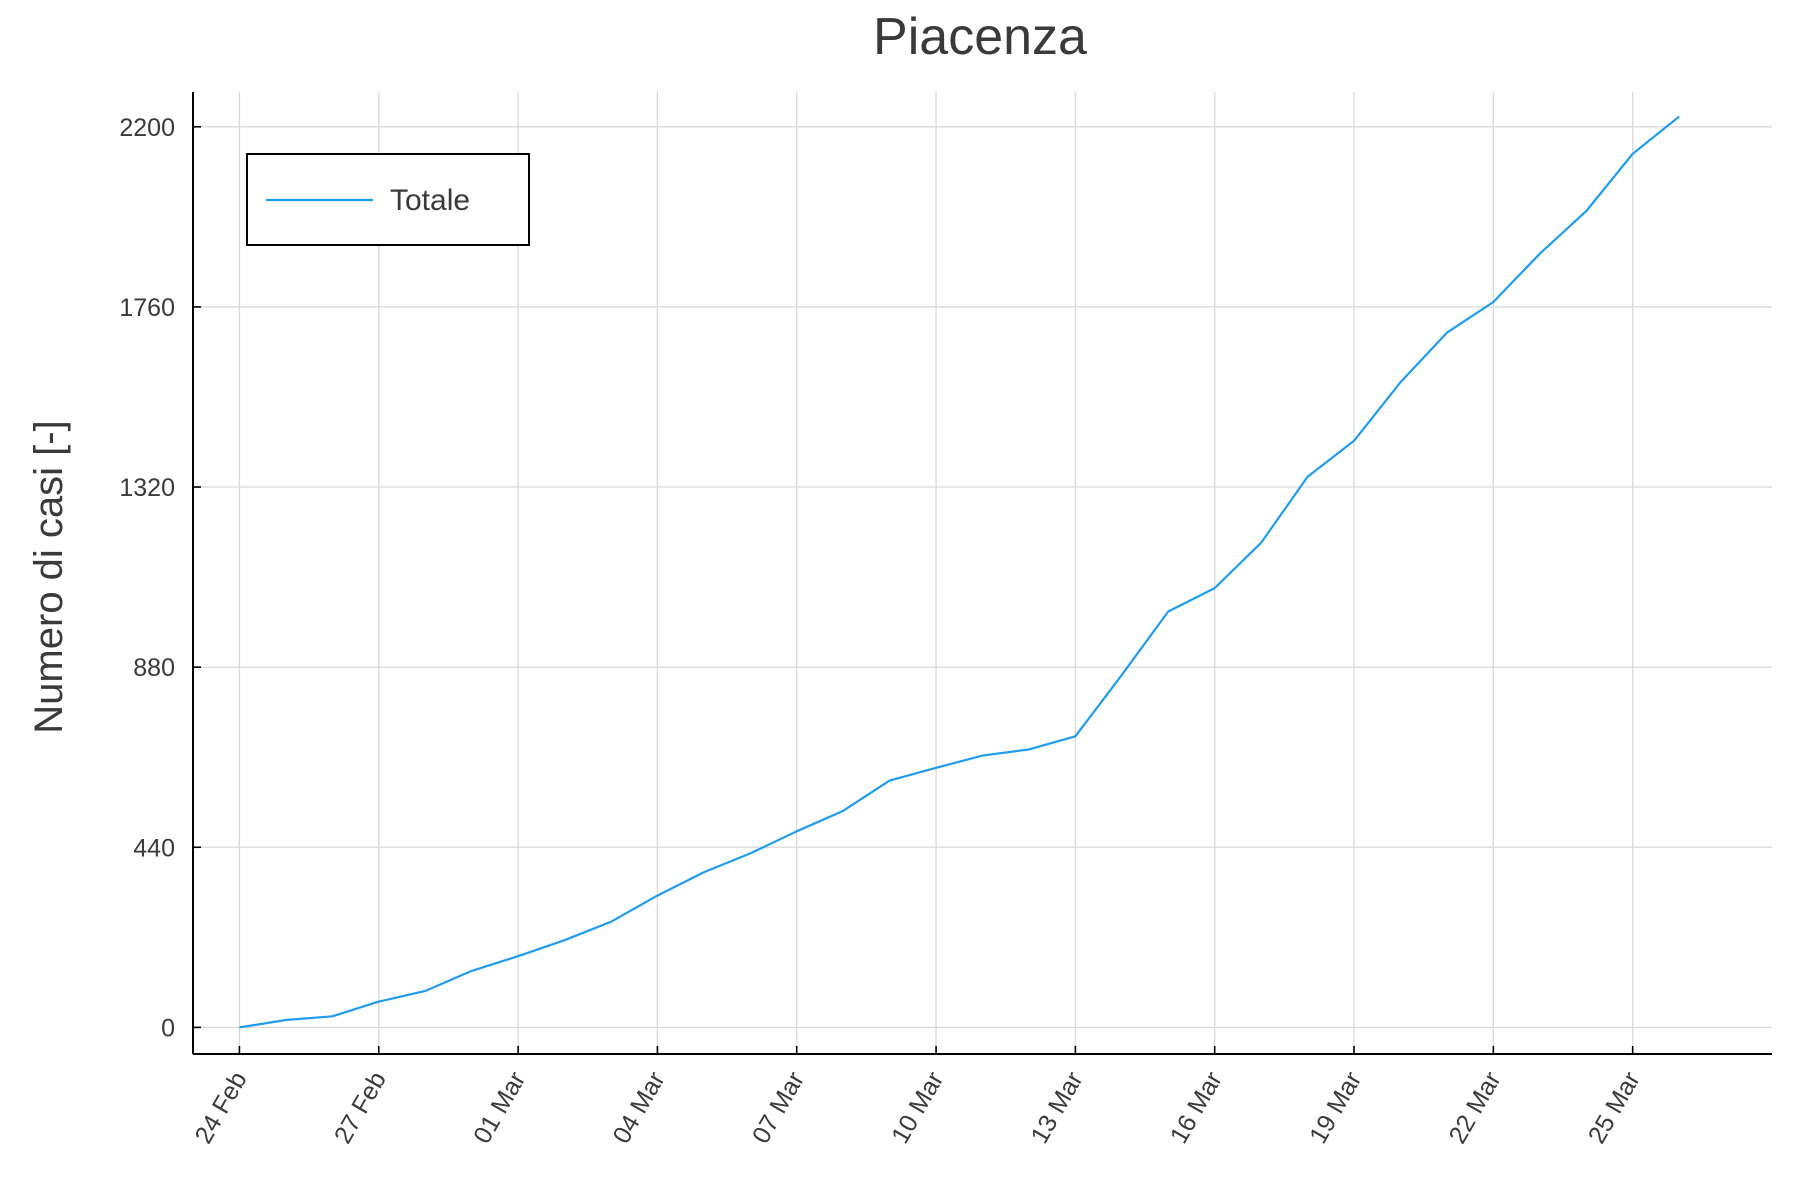 The width and height of the screenshot is (1800, 1200). What do you see at coordinates (147, 308) in the screenshot?
I see `y-tick-label: 1760` at bounding box center [147, 308].